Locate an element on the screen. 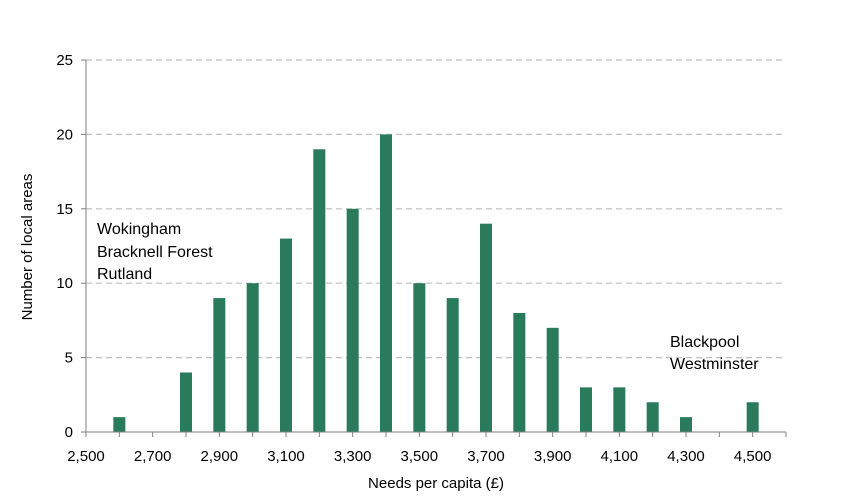 The width and height of the screenshot is (848, 497). x-axis-title: Needs per capita (£) is located at coordinates (436, 483).